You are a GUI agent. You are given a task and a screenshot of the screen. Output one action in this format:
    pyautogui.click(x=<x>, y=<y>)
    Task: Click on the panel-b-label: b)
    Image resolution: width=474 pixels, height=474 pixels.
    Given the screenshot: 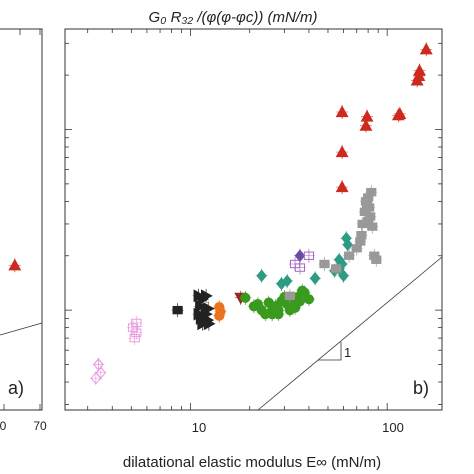 What is the action you would take?
    pyautogui.click(x=421, y=388)
    